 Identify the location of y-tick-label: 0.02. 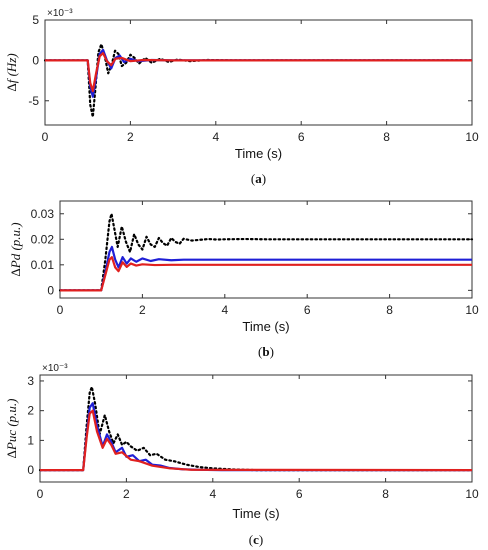
(43, 239).